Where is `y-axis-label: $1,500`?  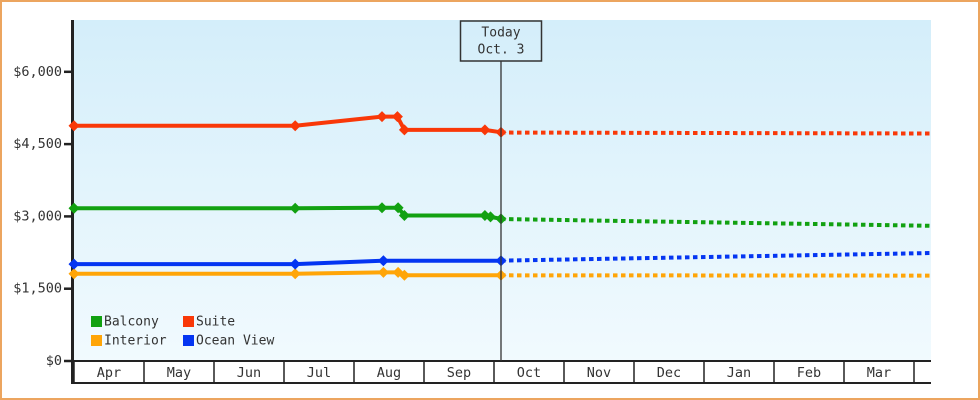
y-axis-label: $1,500 is located at coordinates (37, 289).